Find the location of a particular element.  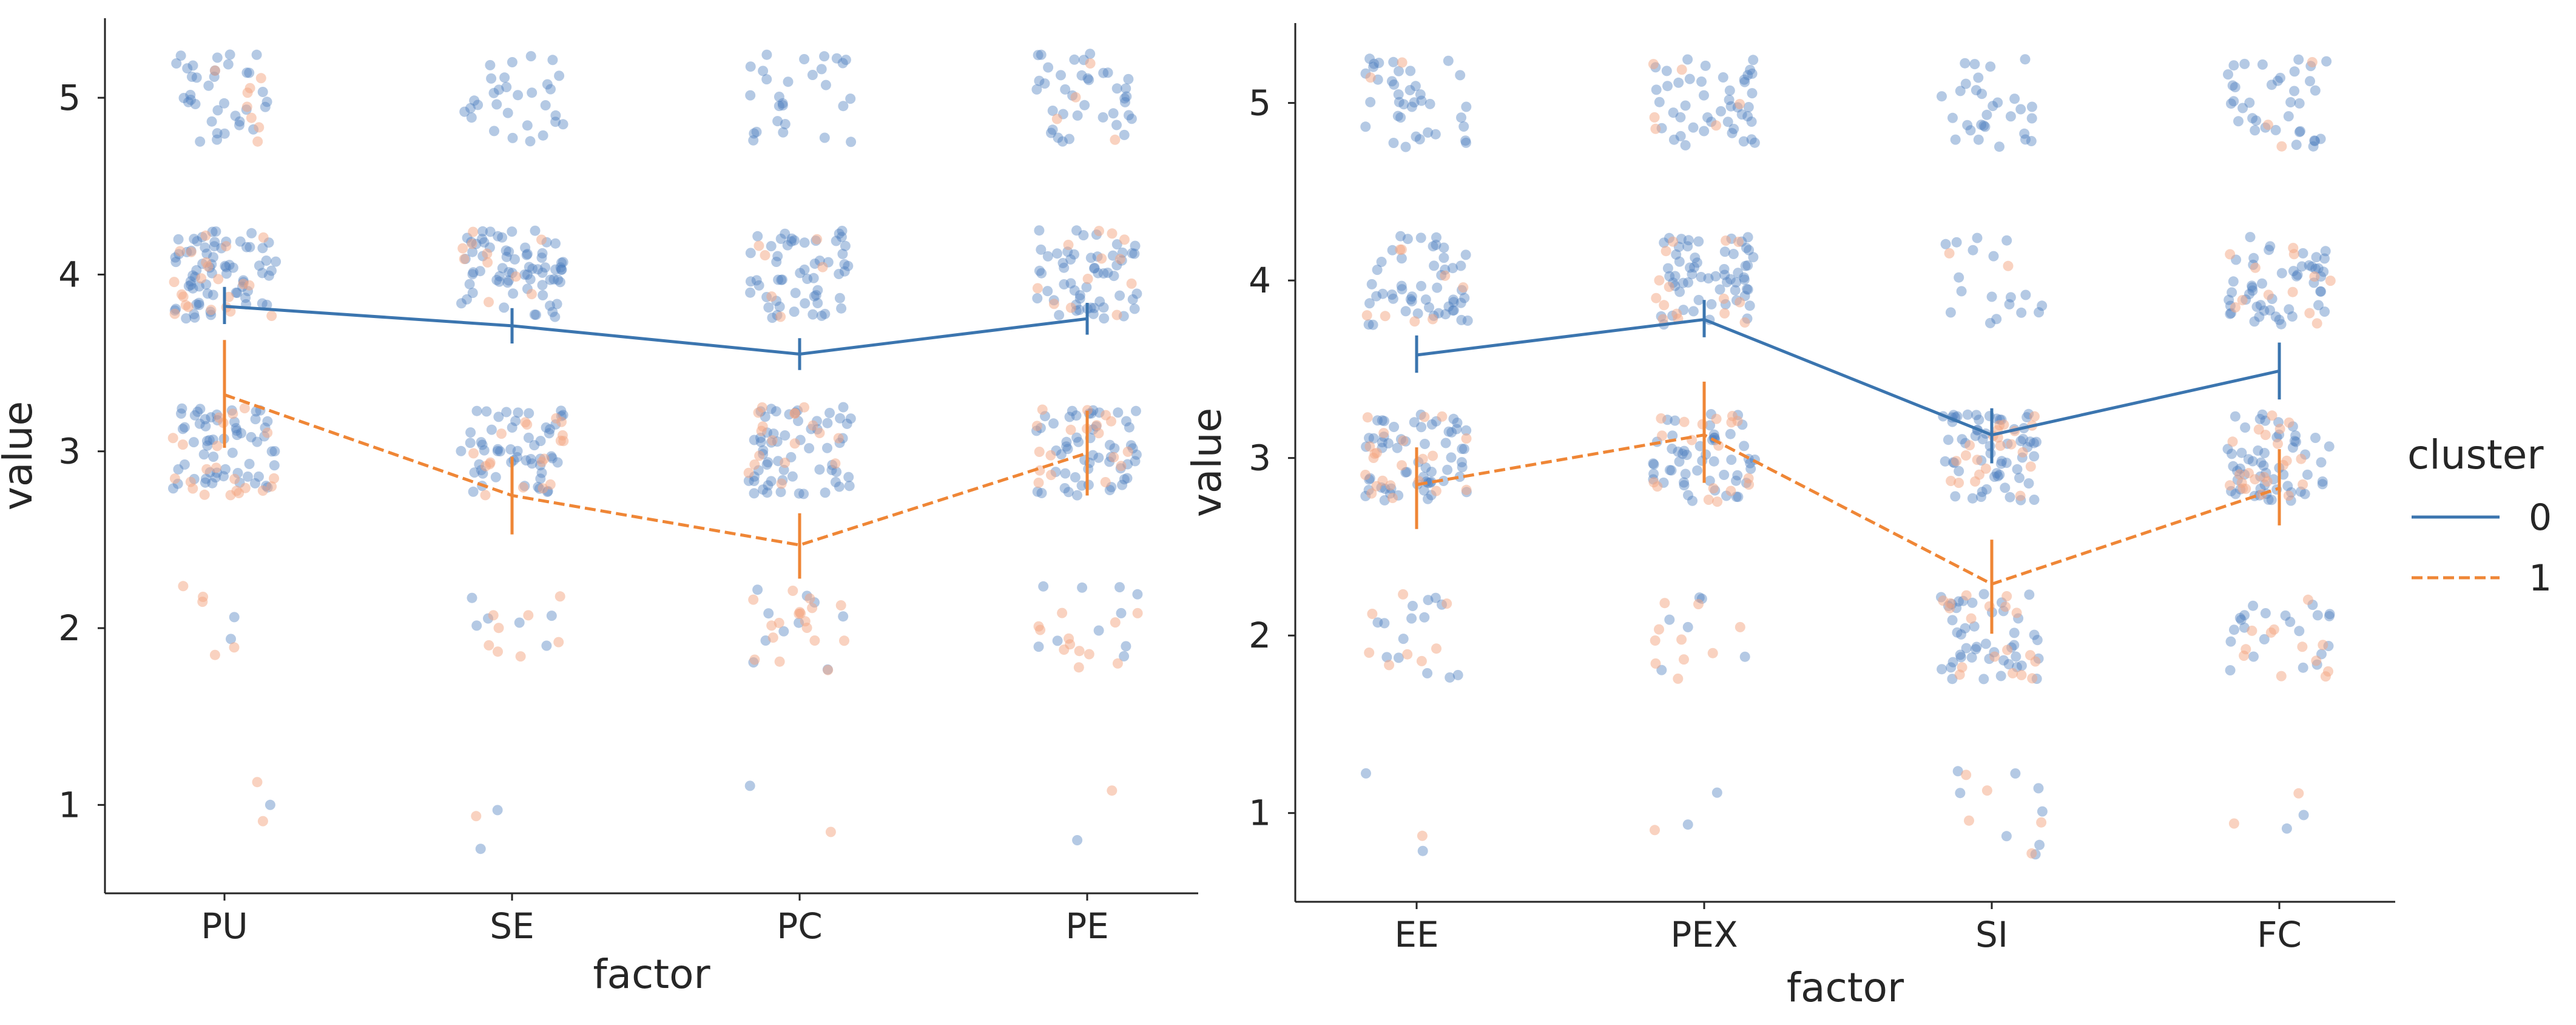

y-tick-label: 4 is located at coordinates (69, 274).